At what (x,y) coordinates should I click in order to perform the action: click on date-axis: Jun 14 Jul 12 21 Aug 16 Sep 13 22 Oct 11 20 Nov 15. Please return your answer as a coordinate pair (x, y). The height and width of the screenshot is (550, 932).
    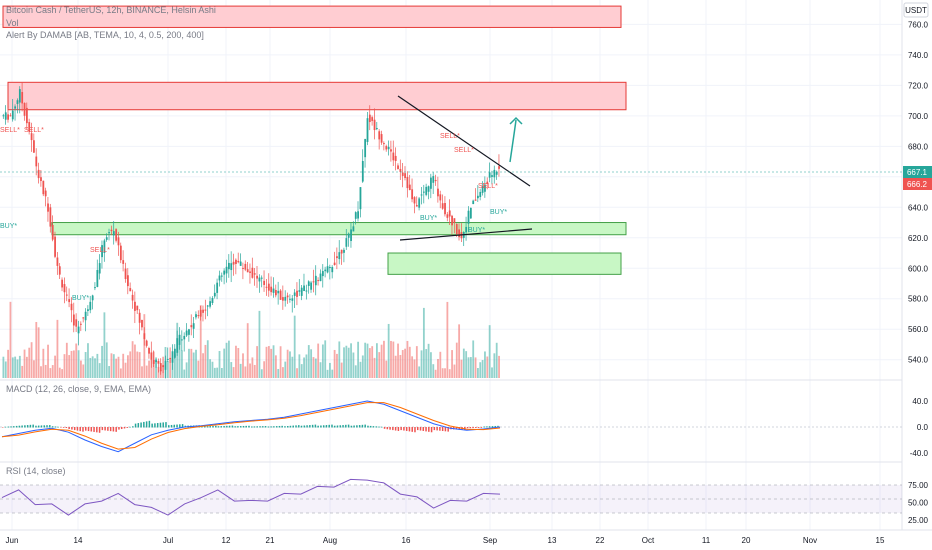
    Looking at the image, I should click on (445, 540).